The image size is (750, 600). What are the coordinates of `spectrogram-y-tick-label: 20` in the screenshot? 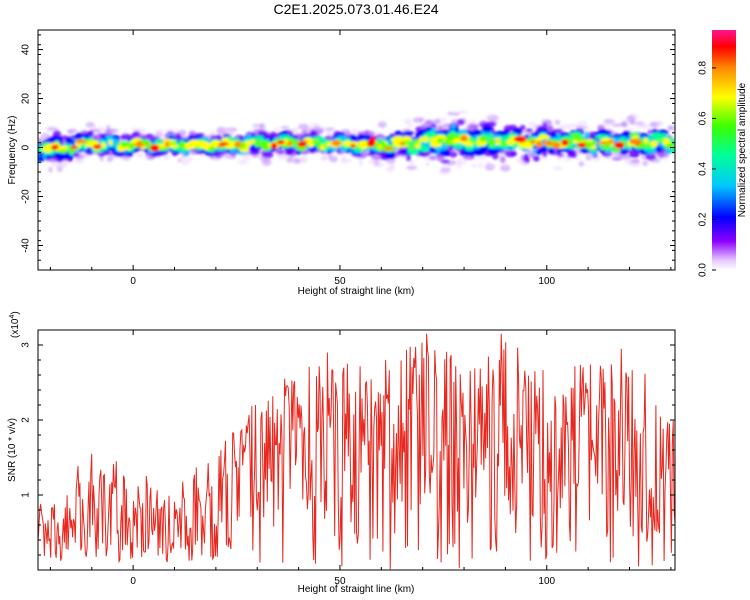 It's located at (26, 99).